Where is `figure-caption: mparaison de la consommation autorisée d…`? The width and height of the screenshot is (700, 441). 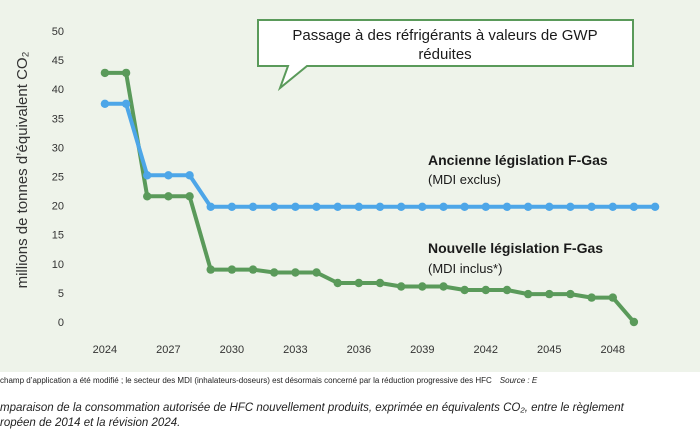
figure-caption: mparaison de la consommation autorisée d… is located at coordinates (350, 416).